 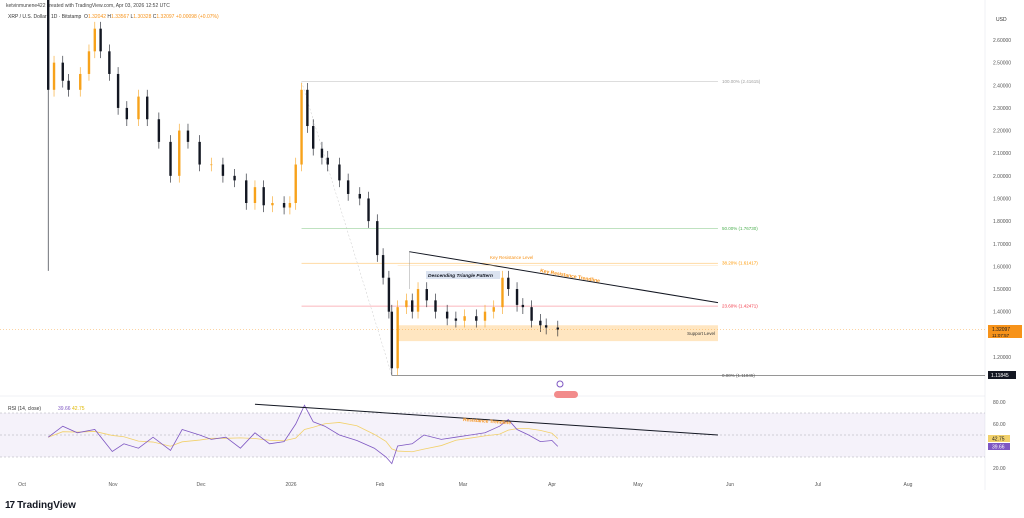 I want to click on rsi-resistance-trendline, so click(x=486, y=419).